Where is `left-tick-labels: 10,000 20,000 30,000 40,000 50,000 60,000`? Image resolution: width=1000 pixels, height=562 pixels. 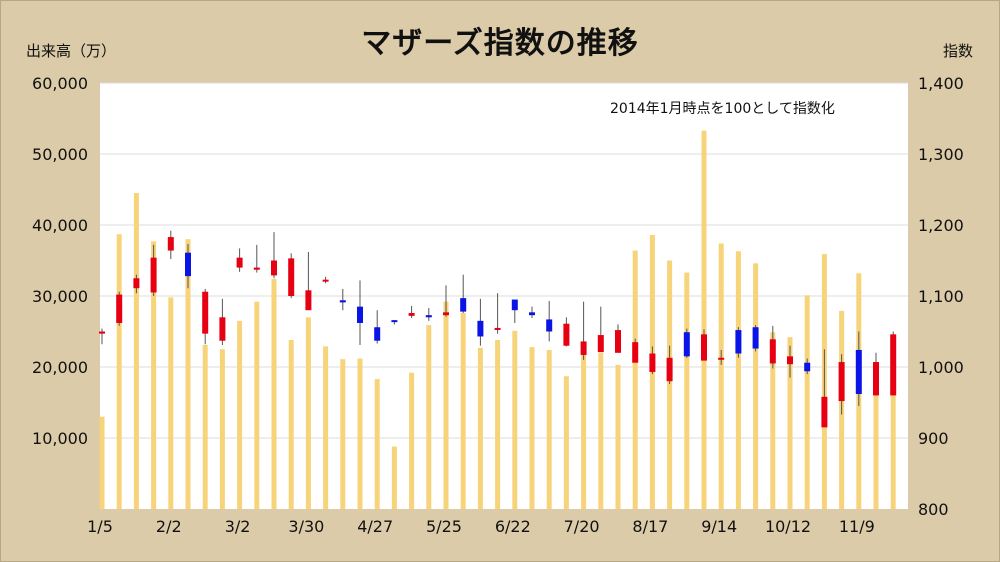 left-tick-labels: 10,000 20,000 30,000 40,000 50,000 60,000 is located at coordinates (60, 261).